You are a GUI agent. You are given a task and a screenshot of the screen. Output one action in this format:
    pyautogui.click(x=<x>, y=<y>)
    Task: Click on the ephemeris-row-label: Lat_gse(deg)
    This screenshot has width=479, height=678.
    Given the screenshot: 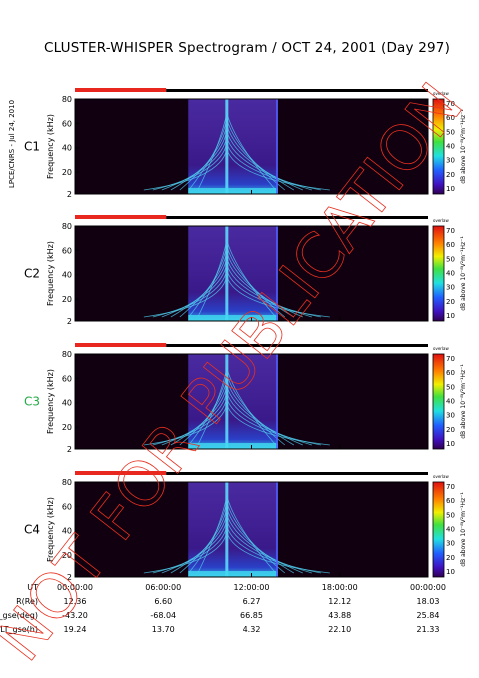 What is the action you would take?
    pyautogui.click(x=19, y=615)
    